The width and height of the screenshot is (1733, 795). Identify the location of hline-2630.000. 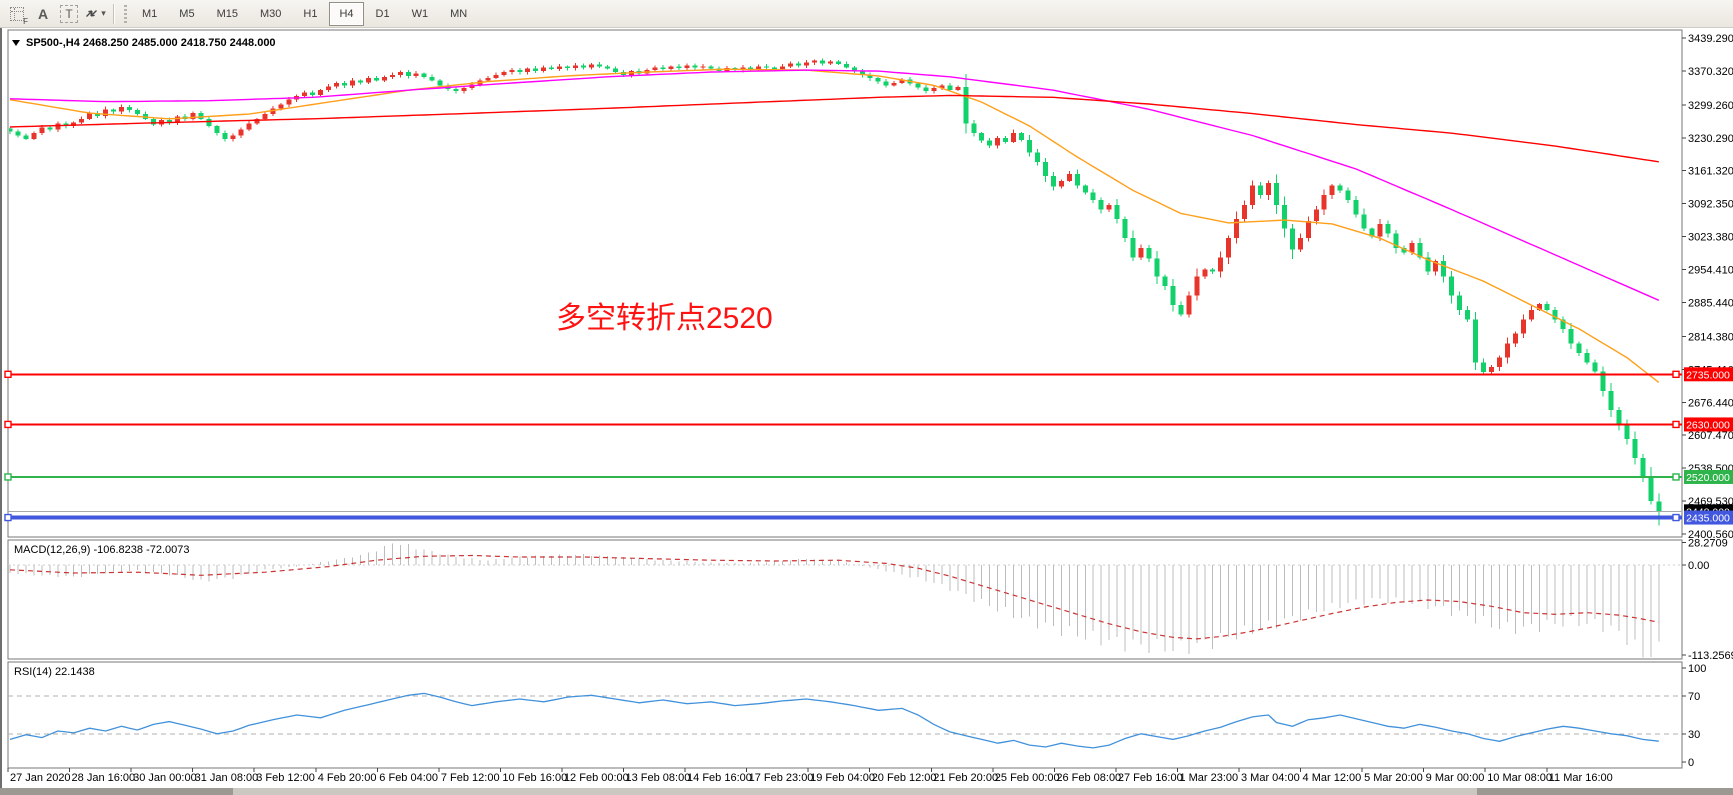
(843, 424).